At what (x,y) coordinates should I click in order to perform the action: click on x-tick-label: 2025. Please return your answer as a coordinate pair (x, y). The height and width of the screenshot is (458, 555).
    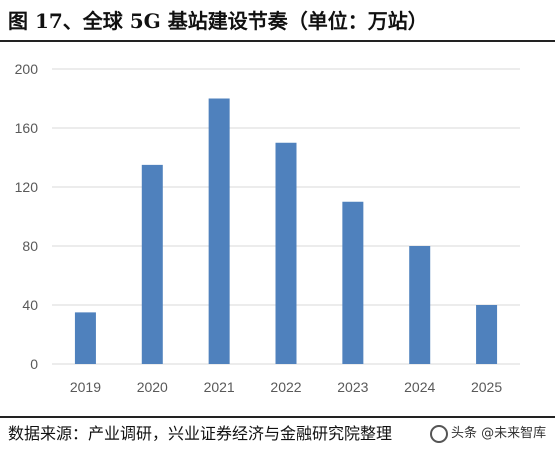
    Looking at the image, I should click on (486, 387).